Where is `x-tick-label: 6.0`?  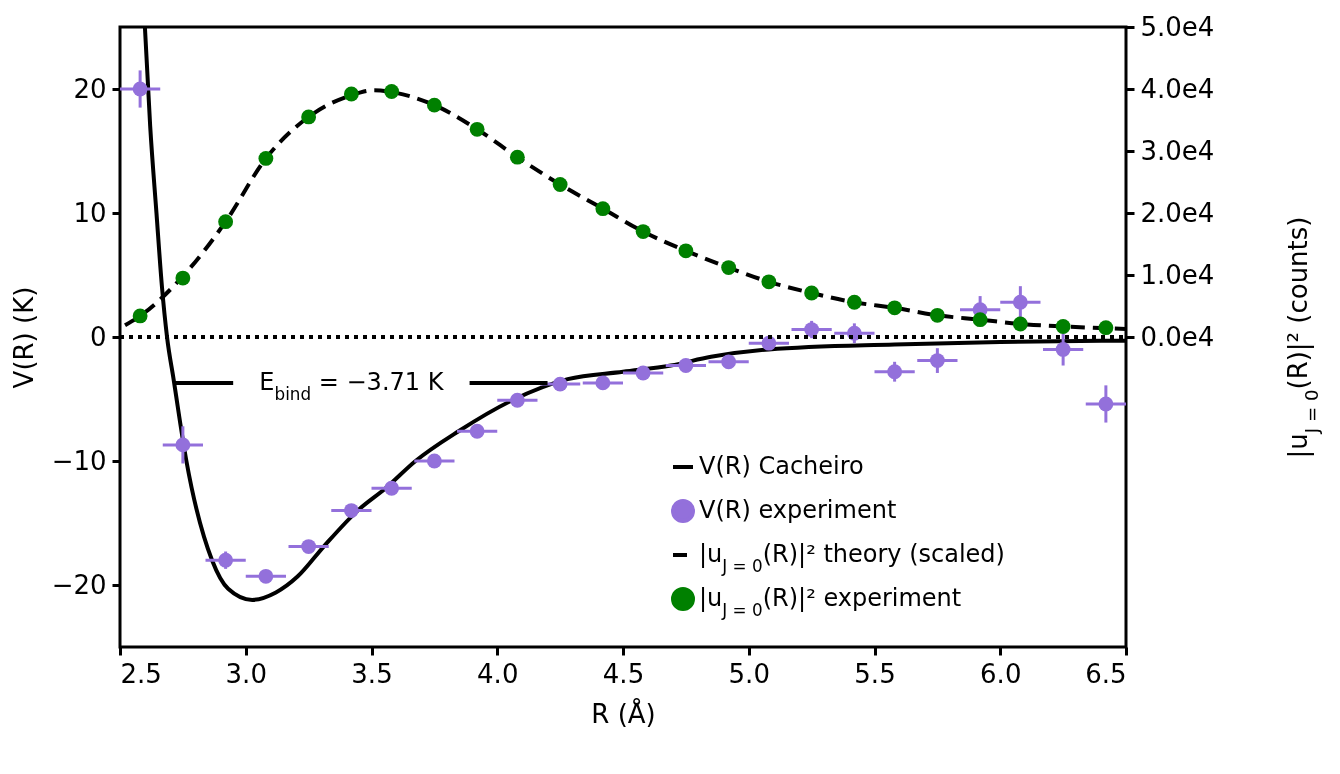
x-tick-label: 6.0 is located at coordinates (1001, 673).